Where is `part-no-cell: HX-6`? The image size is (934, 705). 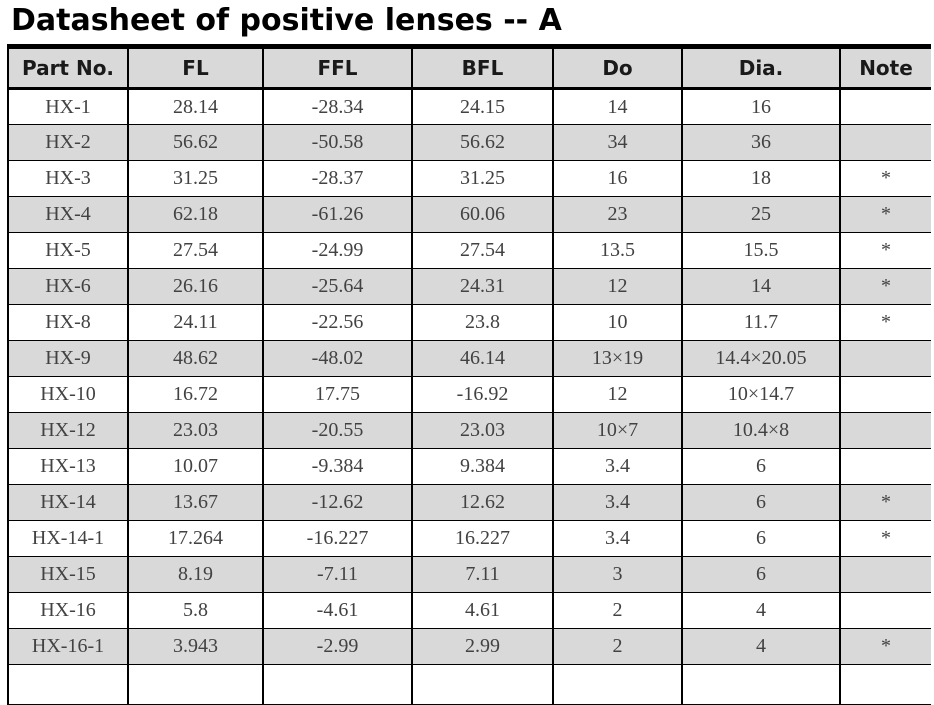
part-no-cell: HX-6 is located at coordinates (67, 286).